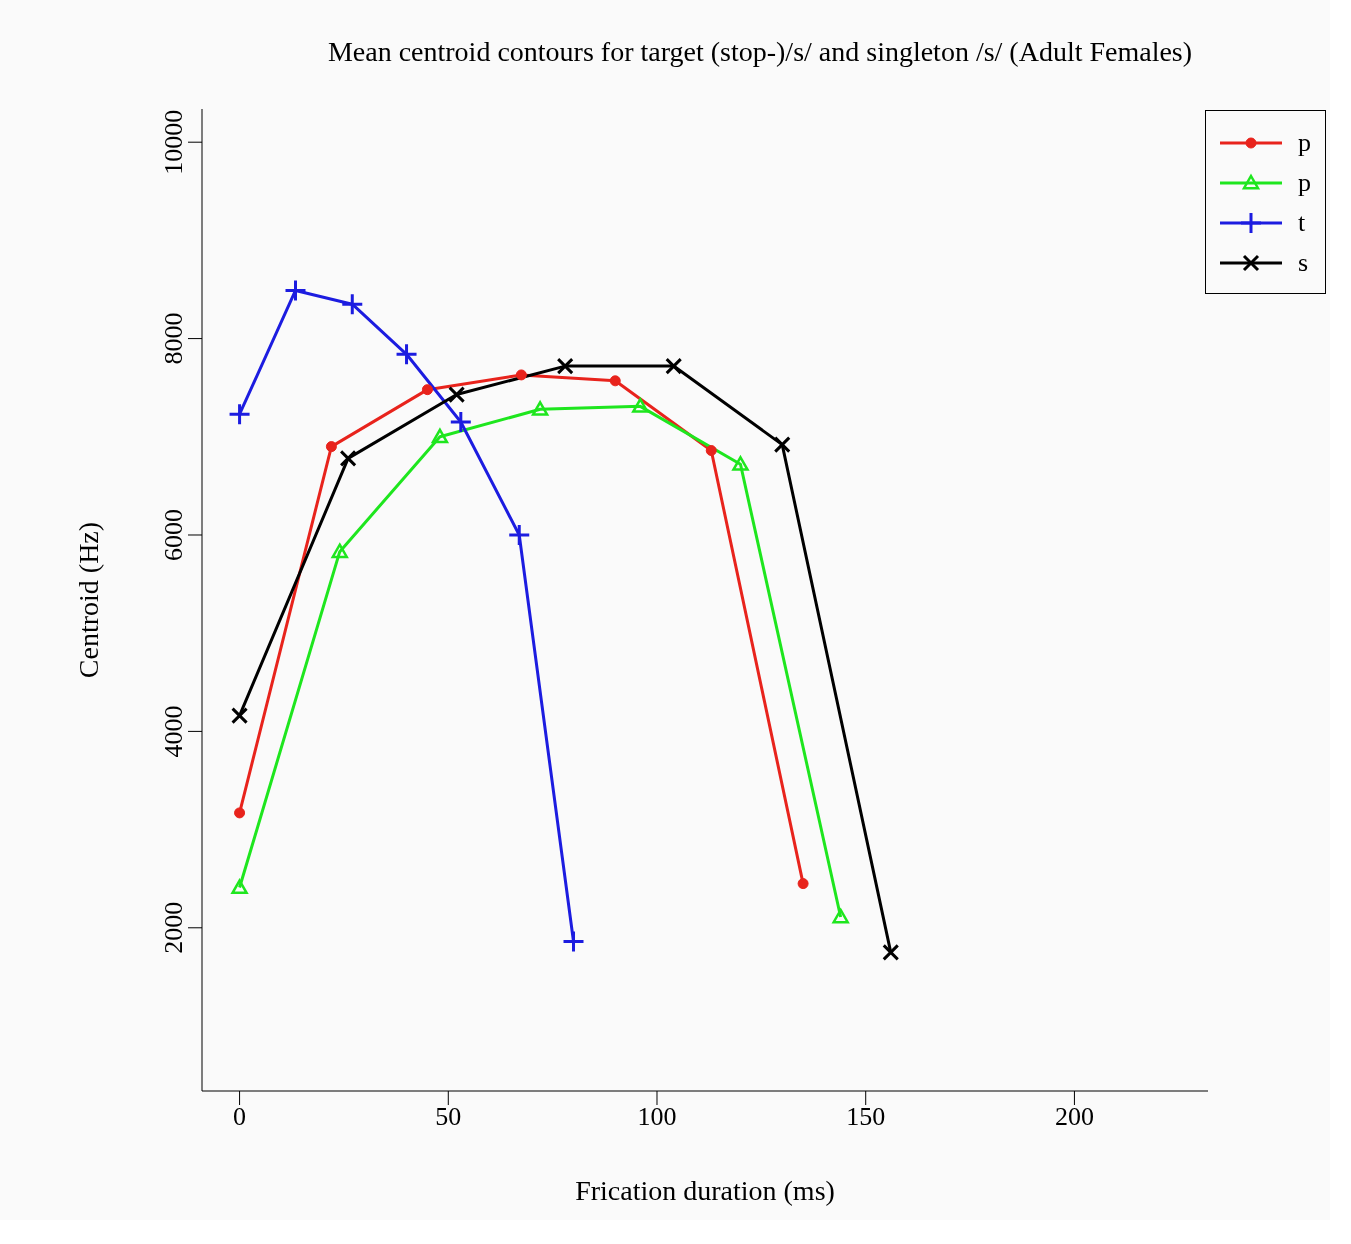 The image size is (1351, 1244). What do you see at coordinates (705, 1190) in the screenshot?
I see `x-axis-title: Frication duration (ms)` at bounding box center [705, 1190].